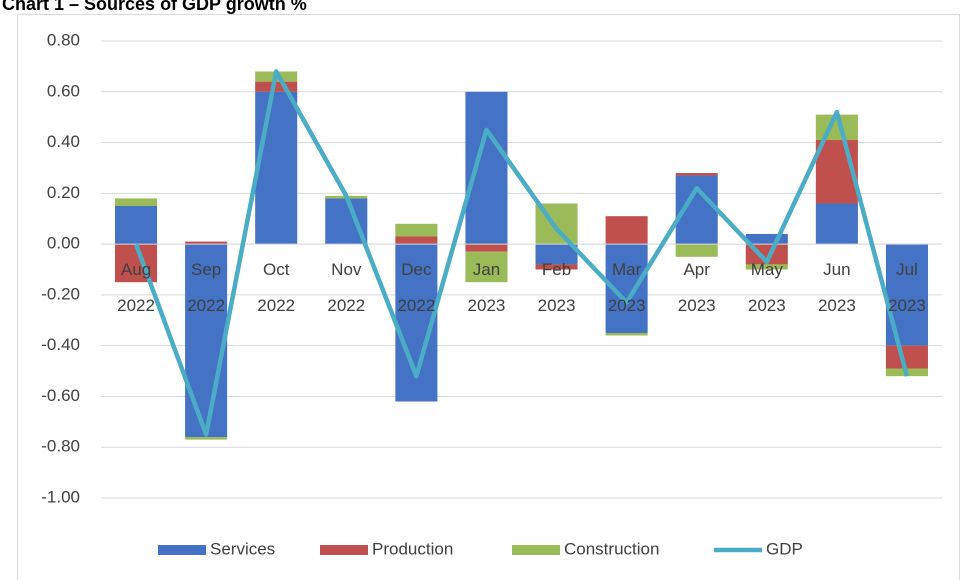 The width and height of the screenshot is (961, 580). I want to click on legend-label: Construction, so click(611, 548).